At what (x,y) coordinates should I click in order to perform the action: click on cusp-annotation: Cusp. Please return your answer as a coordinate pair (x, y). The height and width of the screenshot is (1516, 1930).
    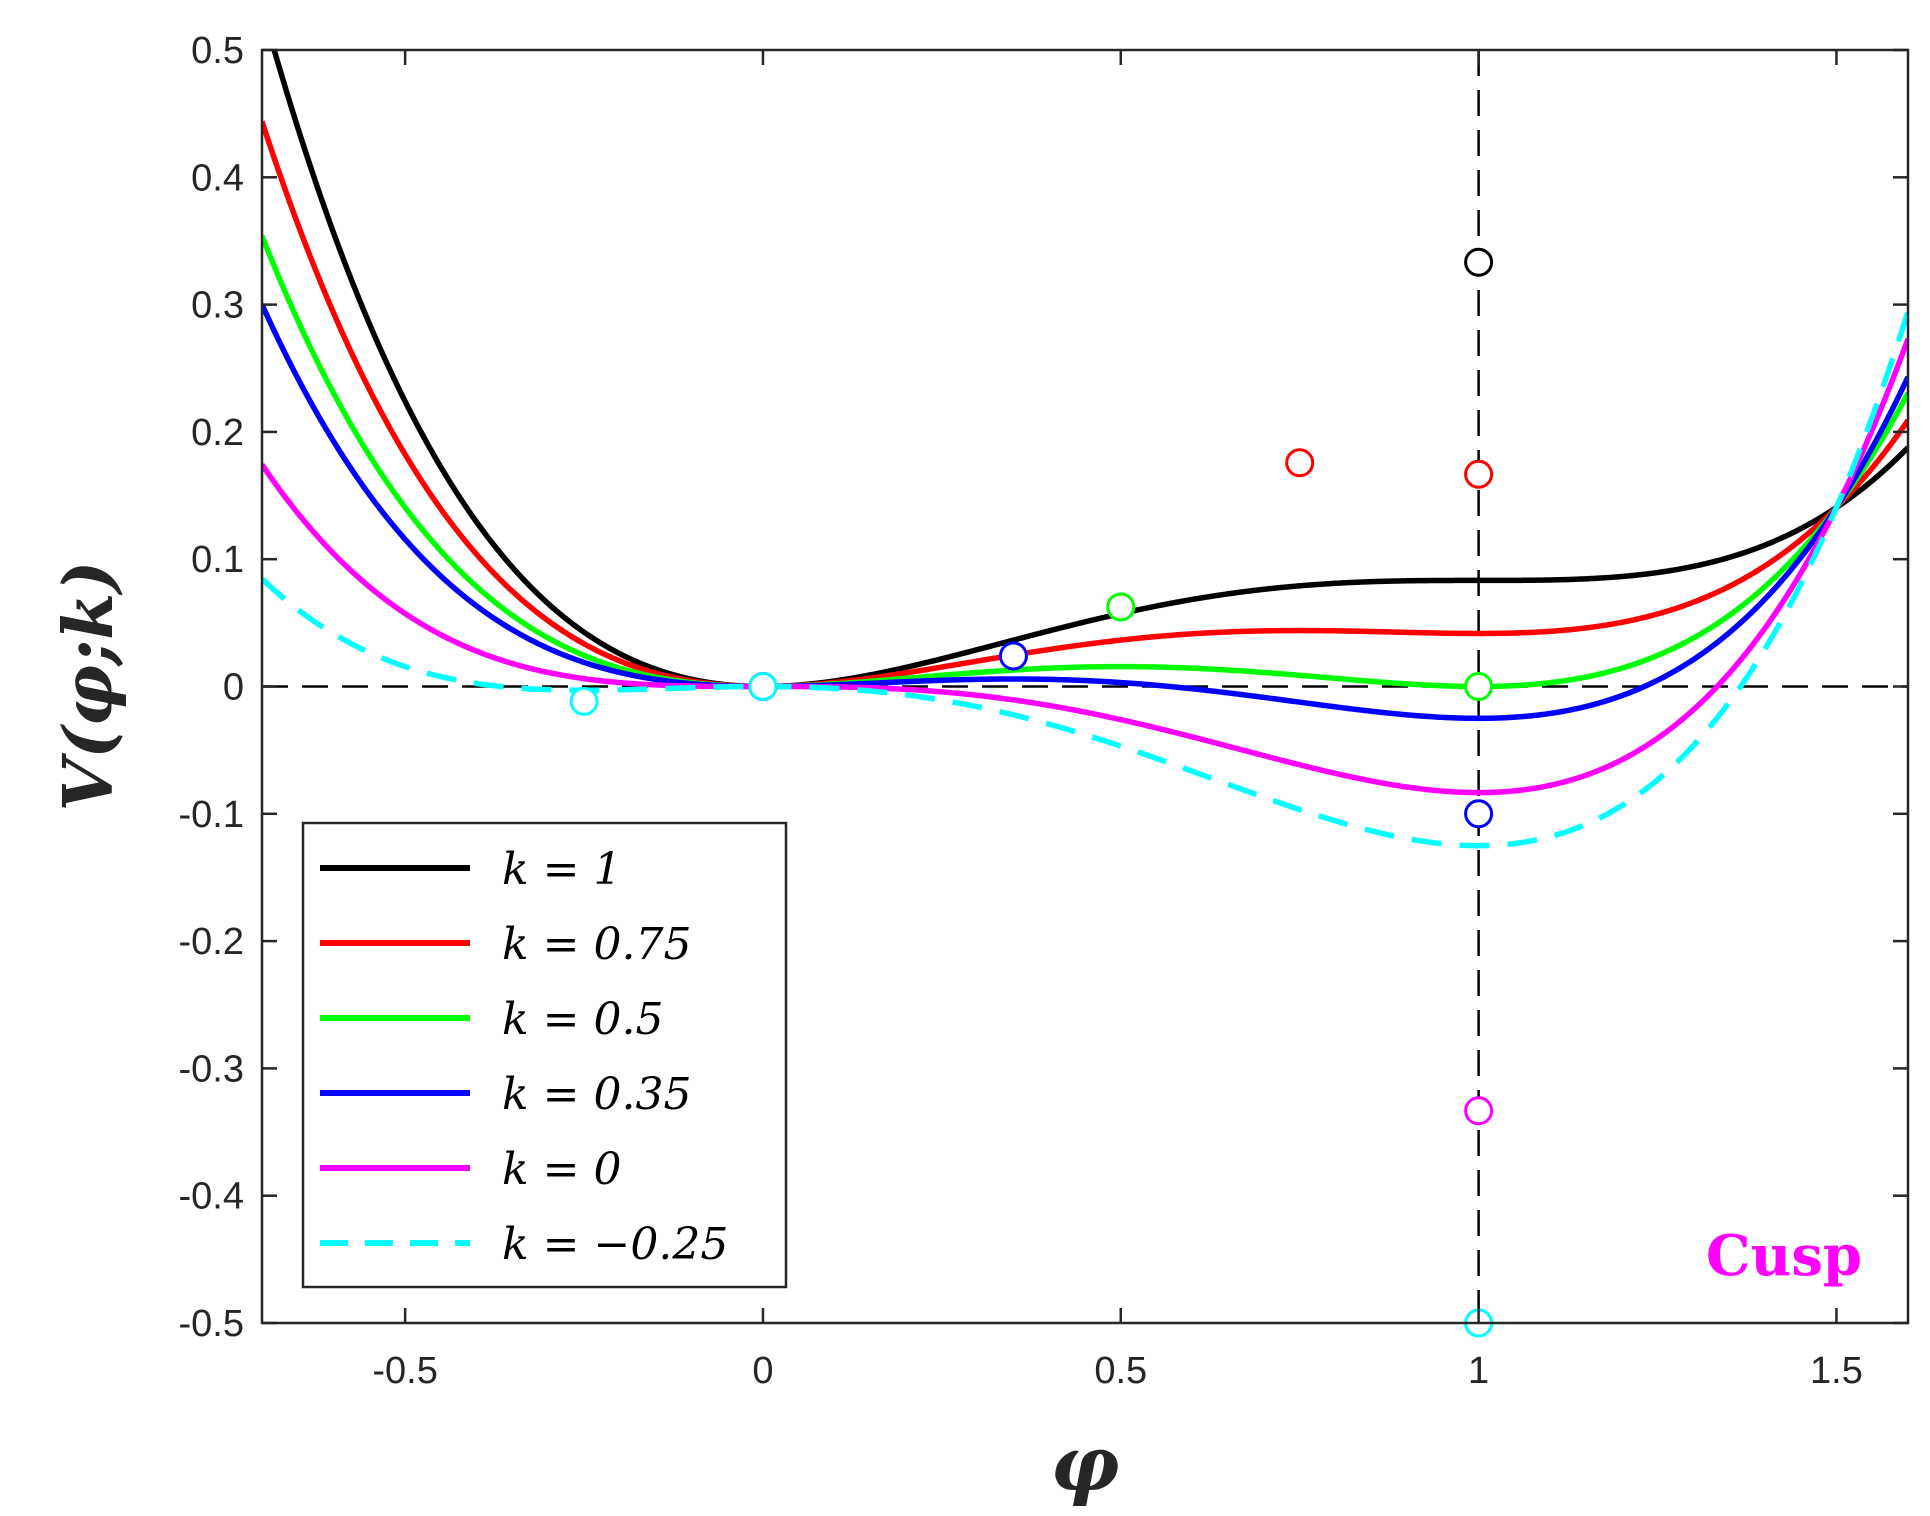
    Looking at the image, I should click on (1784, 1256).